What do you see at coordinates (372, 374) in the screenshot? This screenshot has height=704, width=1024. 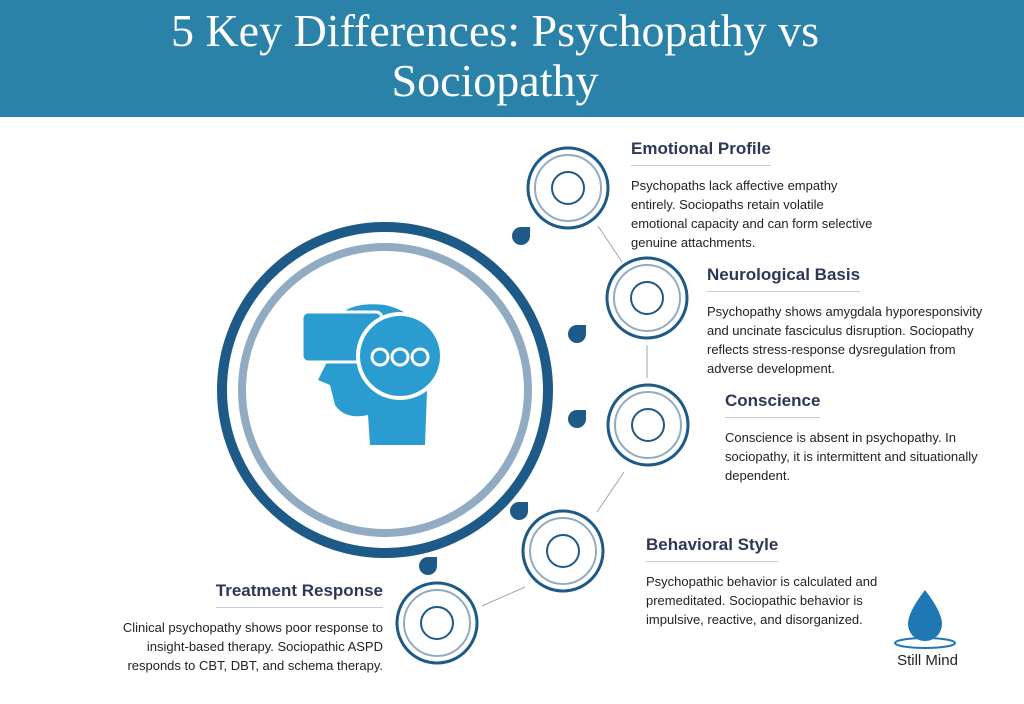 I see `center-icon` at bounding box center [372, 374].